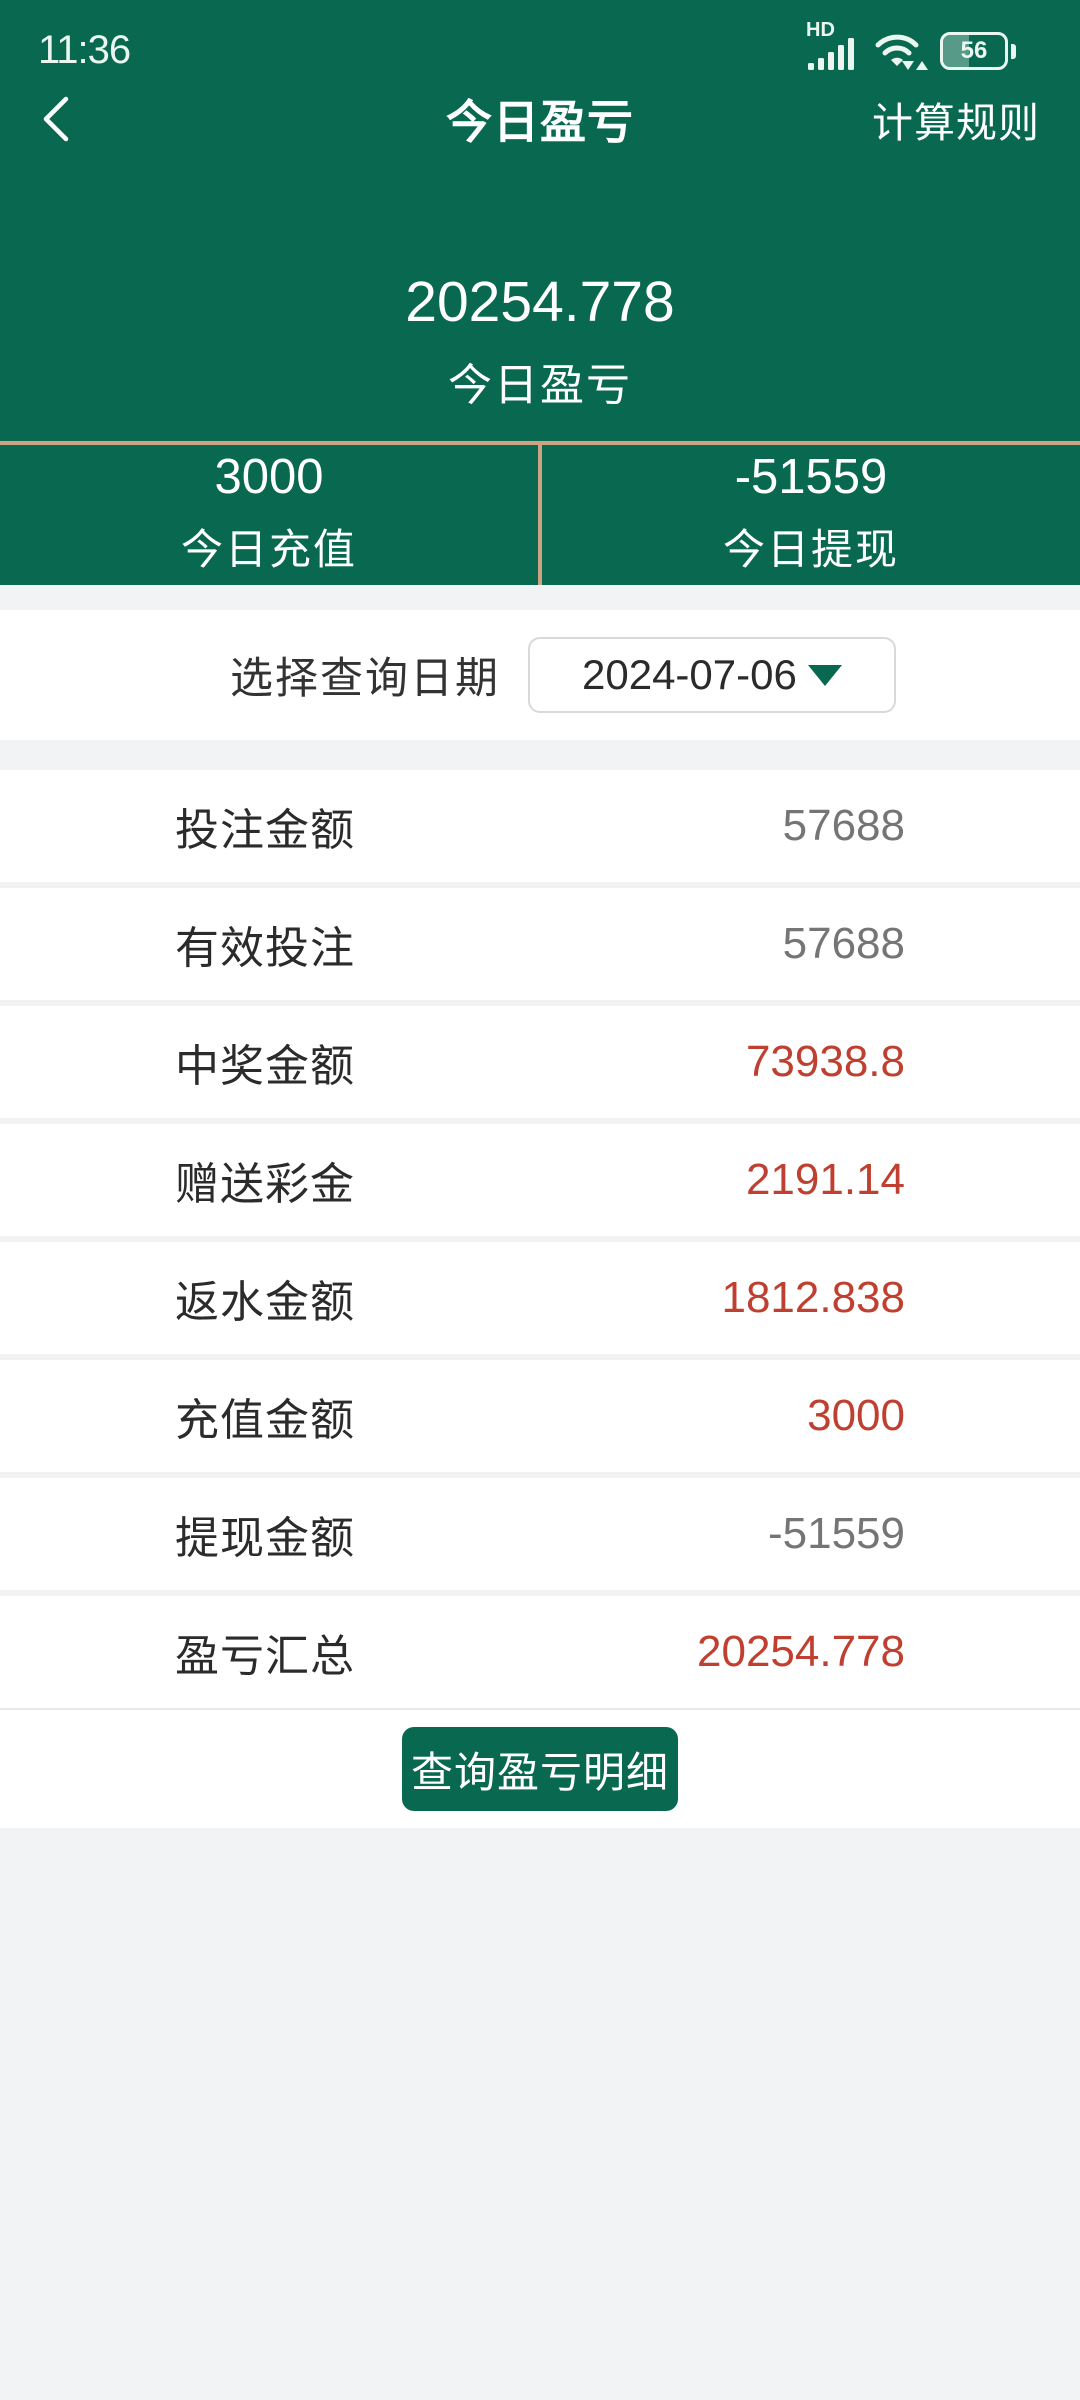  I want to click on row-value: 2191.14, so click(825, 1179).